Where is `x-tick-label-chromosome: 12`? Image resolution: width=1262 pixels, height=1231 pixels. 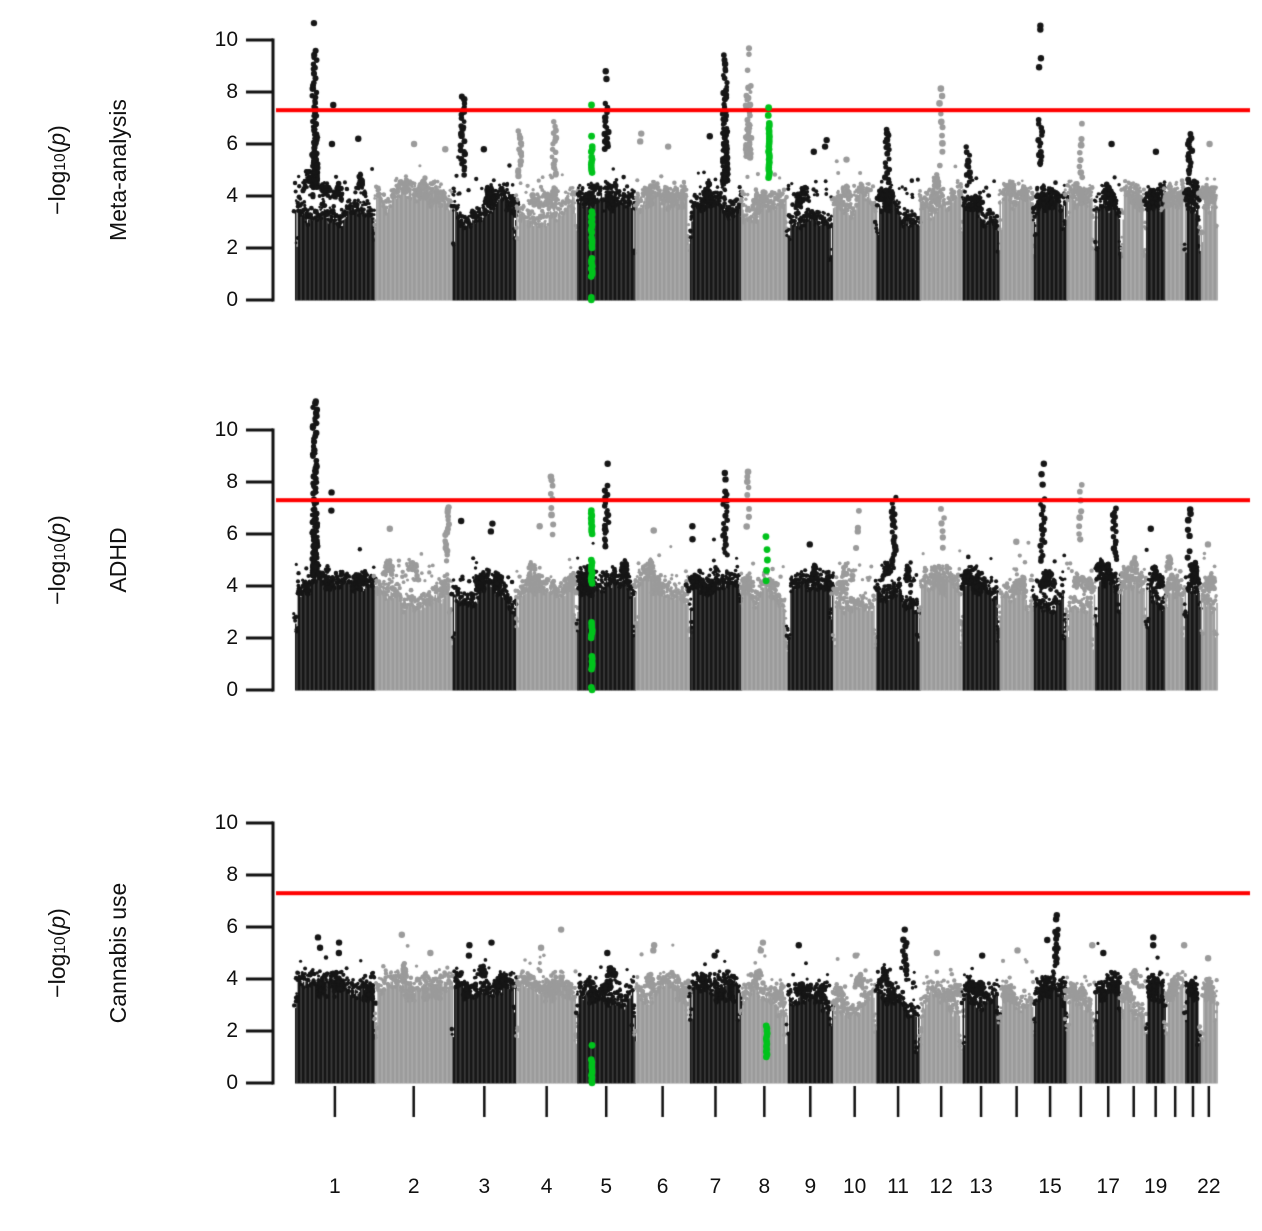 x-tick-label-chromosome: 12 is located at coordinates (941, 1186).